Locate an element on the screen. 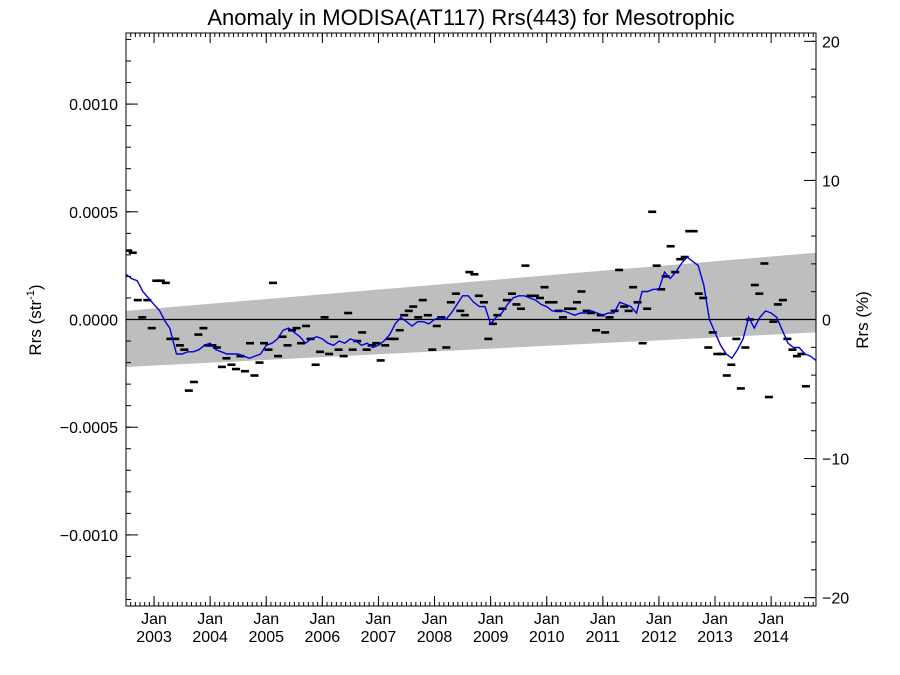 This screenshot has height=675, width=900. x-tick-label-year: 2013 is located at coordinates (715, 637).